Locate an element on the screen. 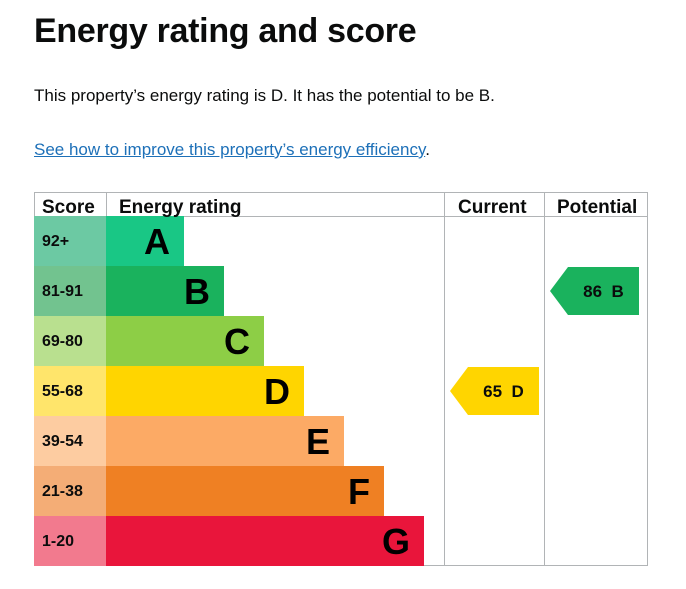 The width and height of the screenshot is (686, 589). score-cell-c is located at coordinates (70, 341).